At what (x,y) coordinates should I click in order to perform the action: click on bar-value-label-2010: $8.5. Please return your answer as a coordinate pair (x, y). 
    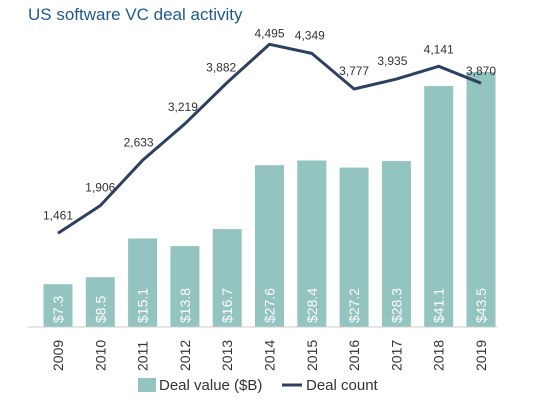
    Looking at the image, I should click on (100, 309).